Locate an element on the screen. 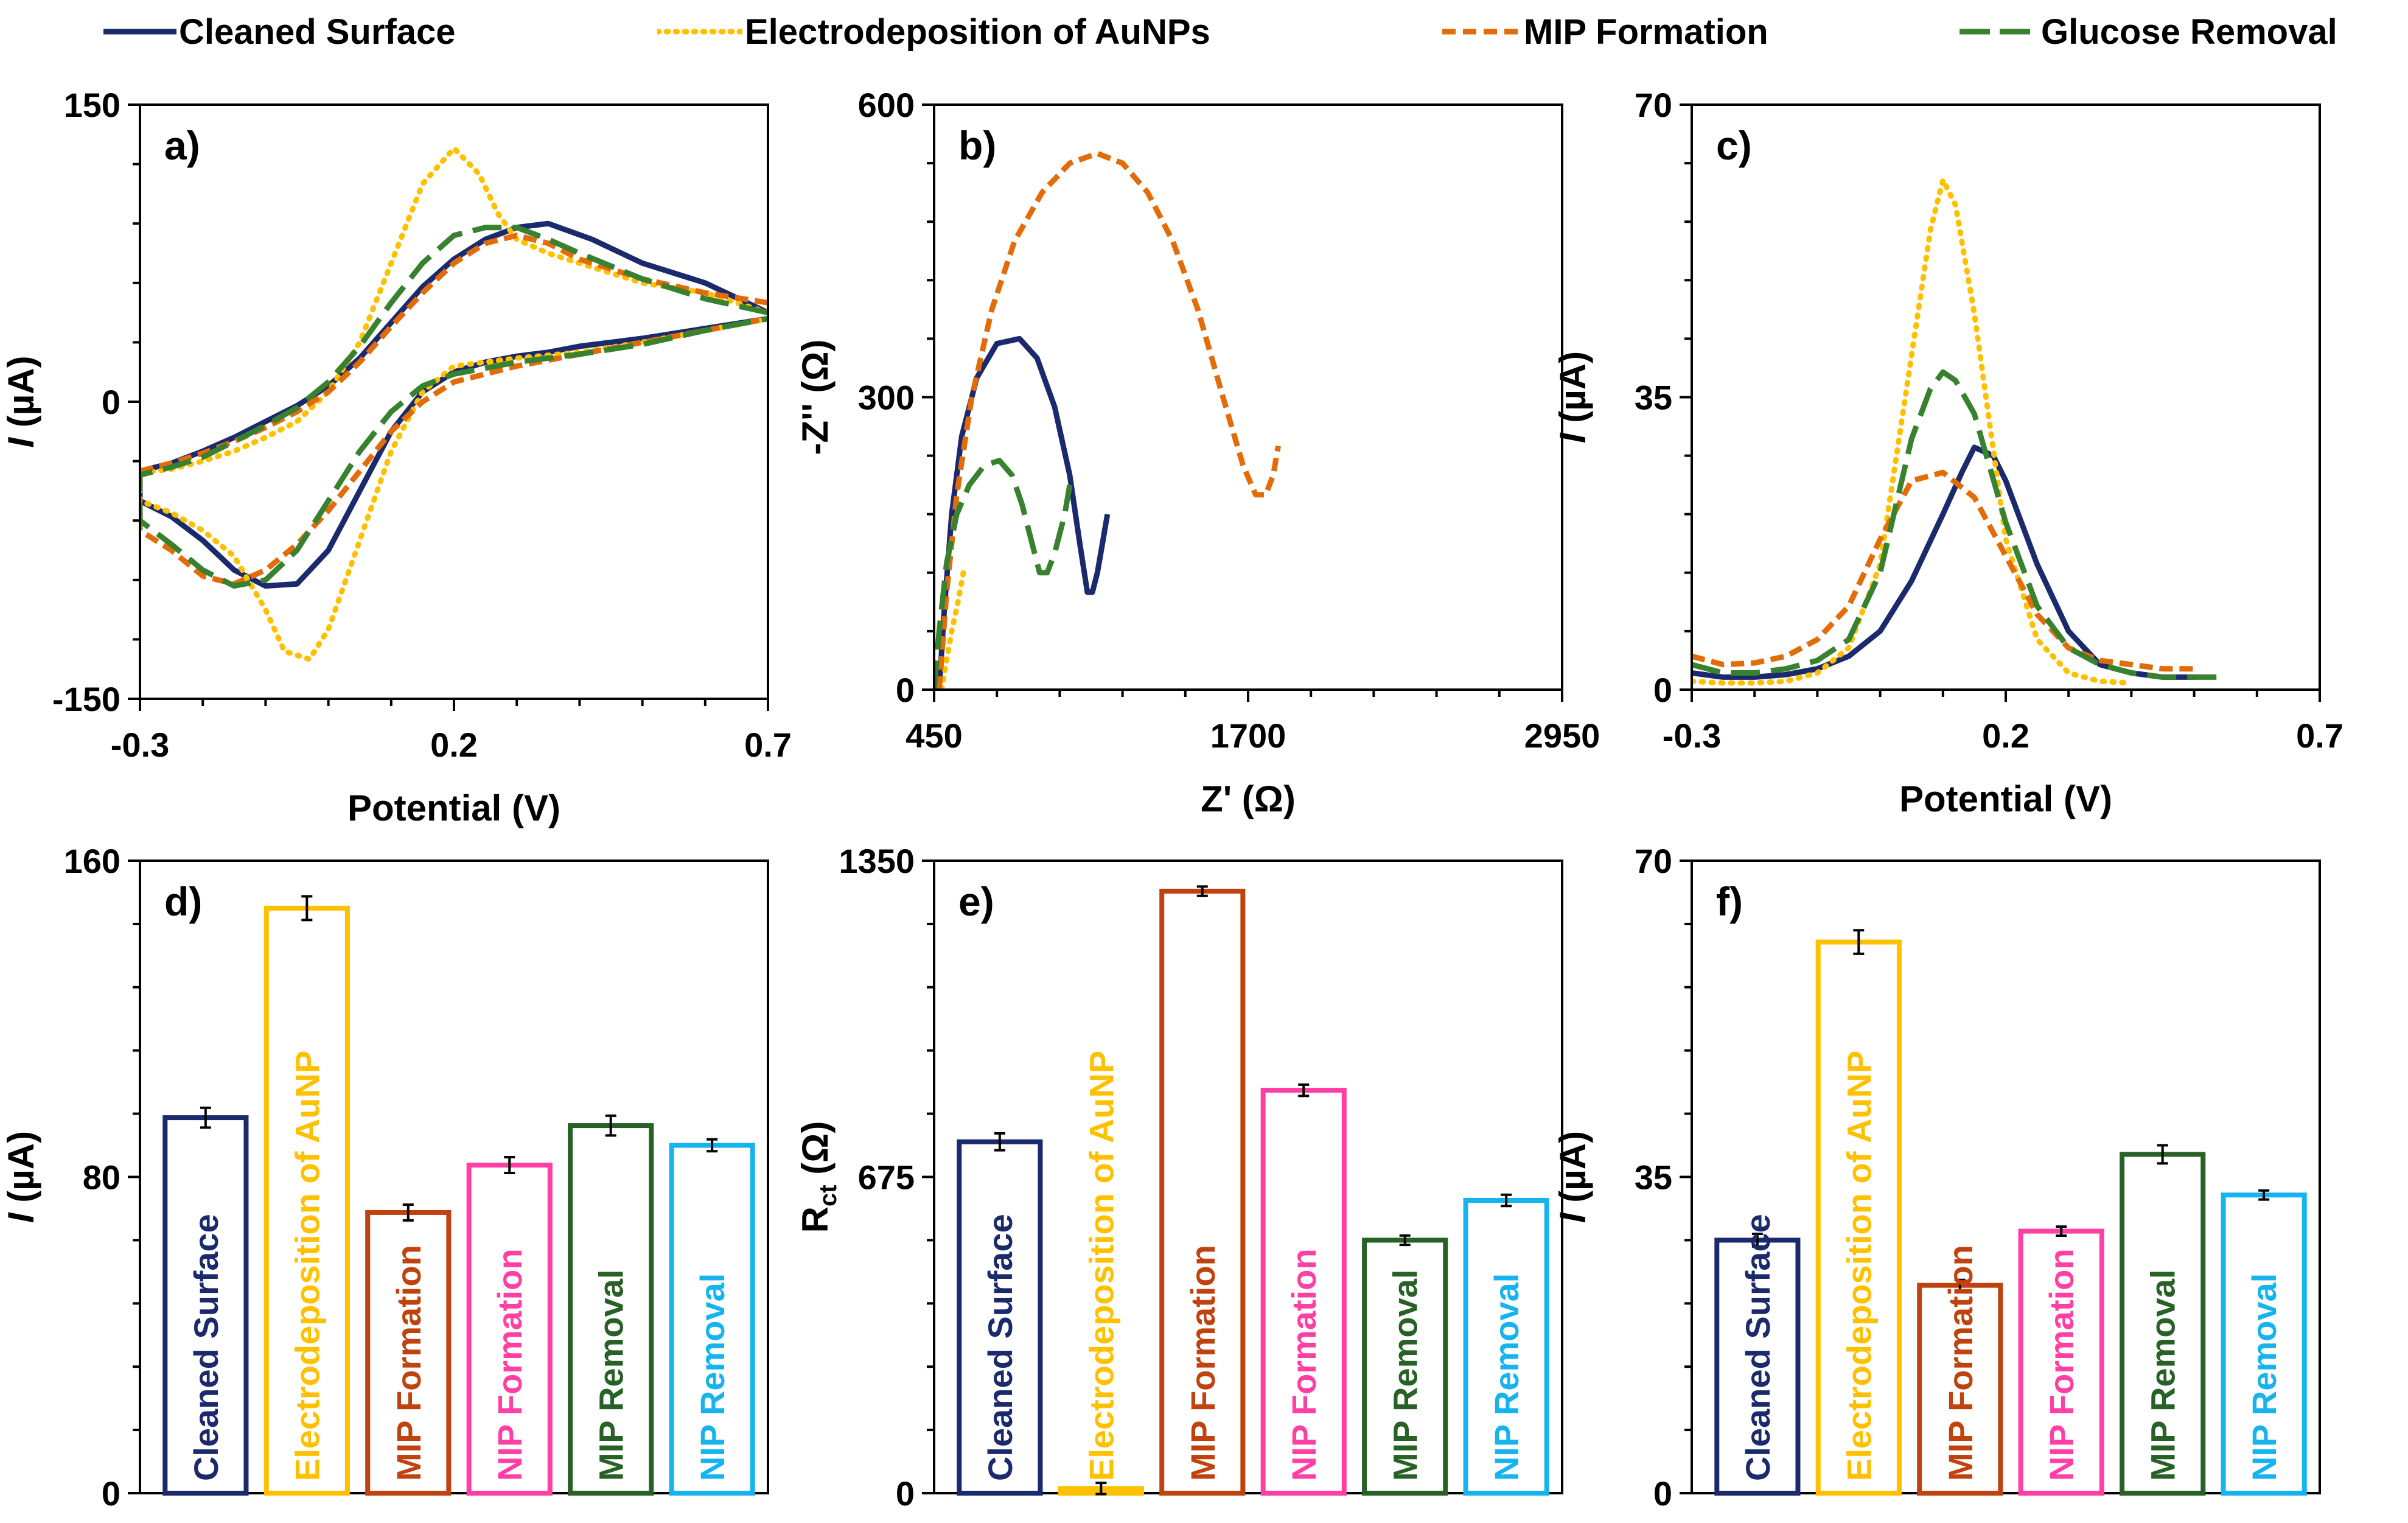 The width and height of the screenshot is (2408, 1523). y-tick-label: 150 is located at coordinates (92, 105).